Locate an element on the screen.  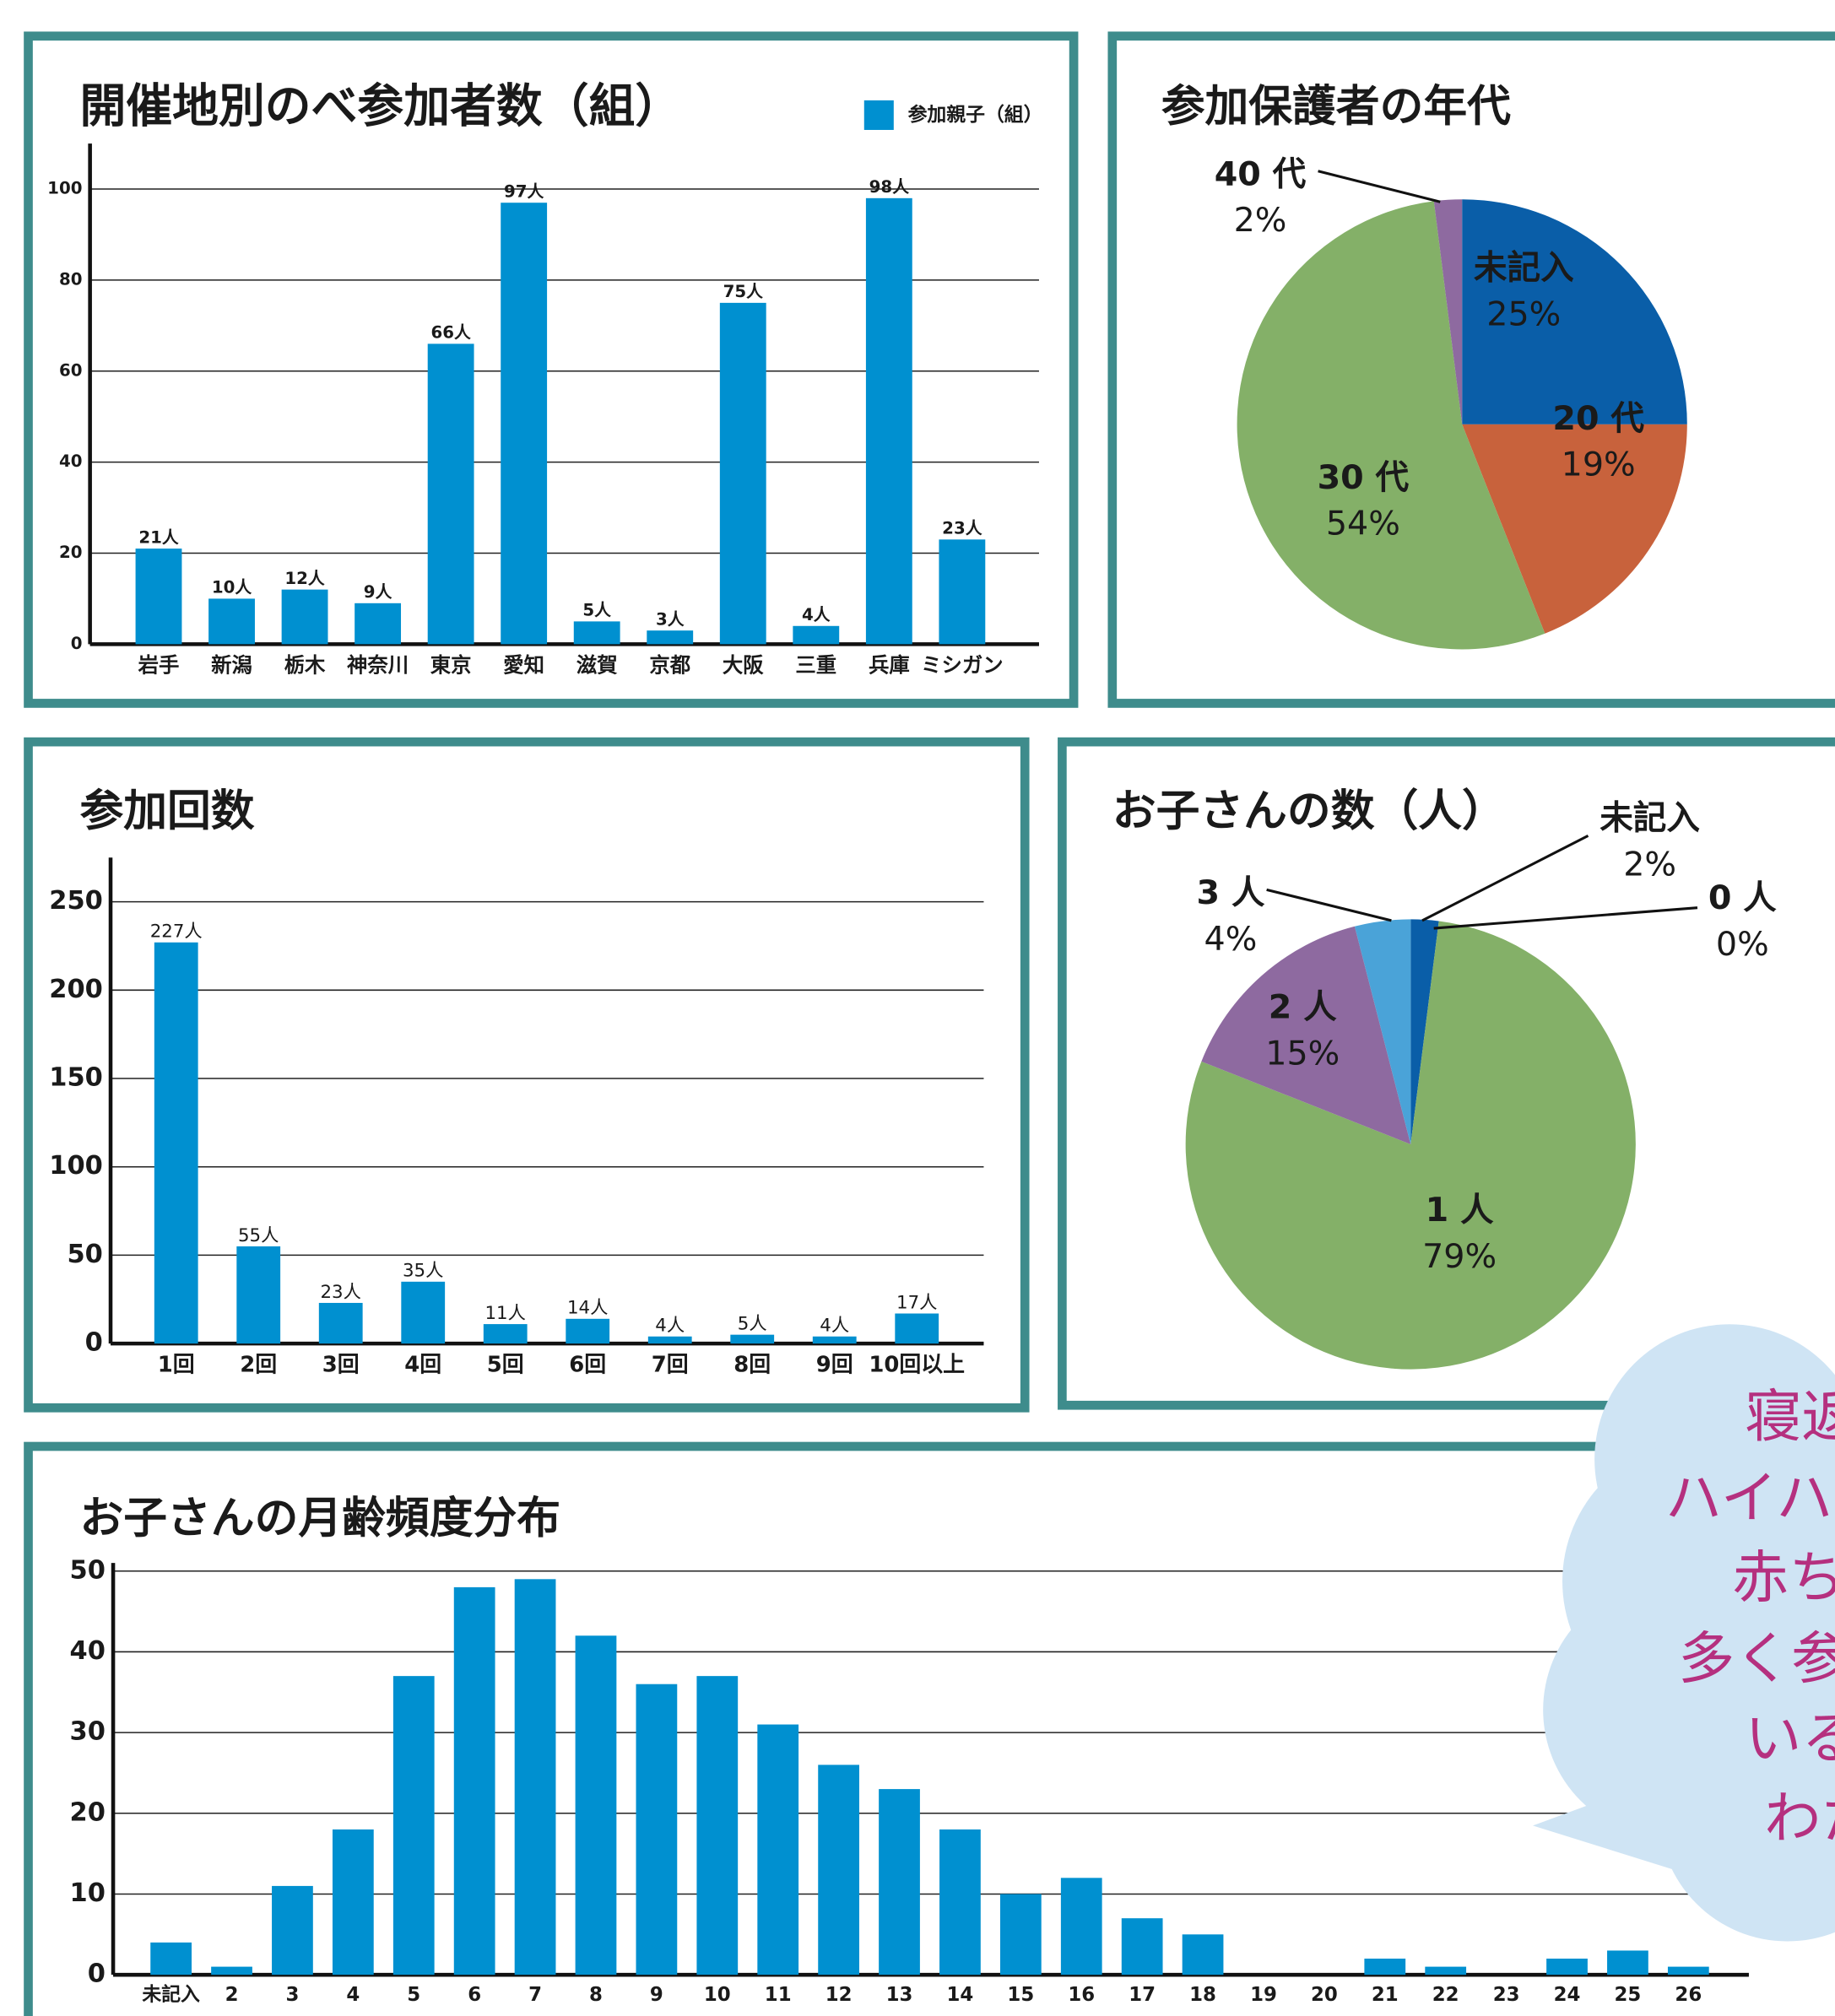
callout-text: 赤ち is located at coordinates (1783, 1578).